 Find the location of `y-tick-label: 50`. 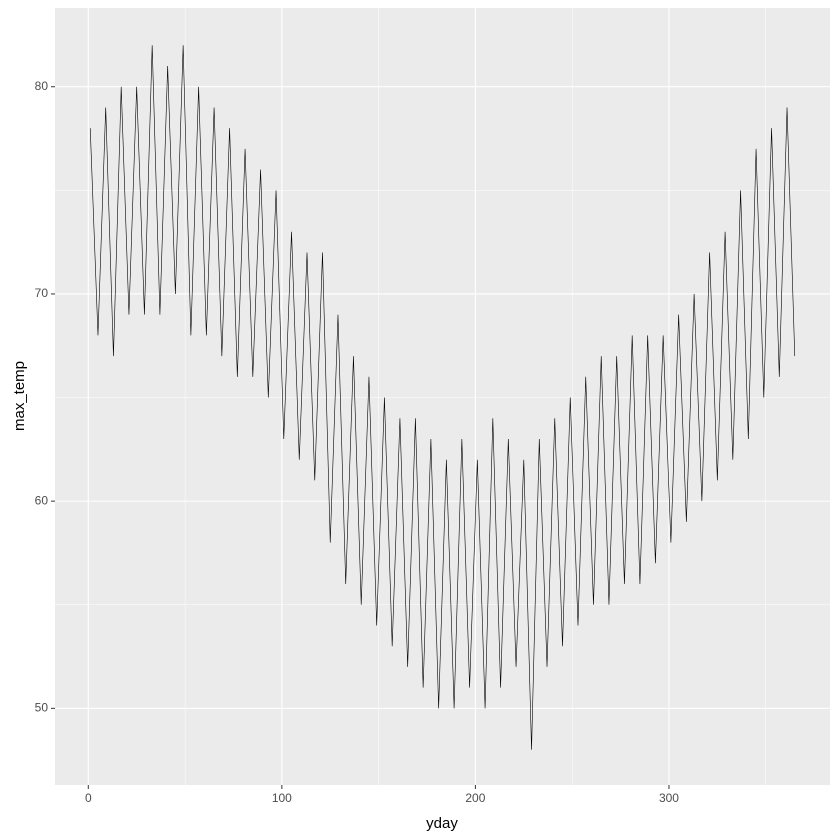

y-tick-label: 50 is located at coordinates (42, 708).